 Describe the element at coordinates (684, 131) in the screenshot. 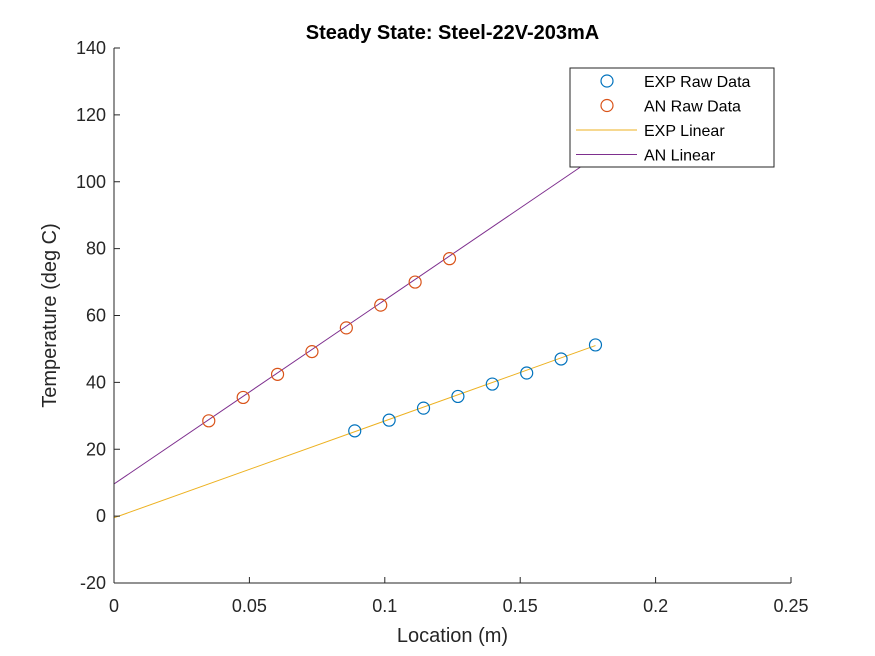

I see `legend-label-exp-linear: EXP Linear` at that location.